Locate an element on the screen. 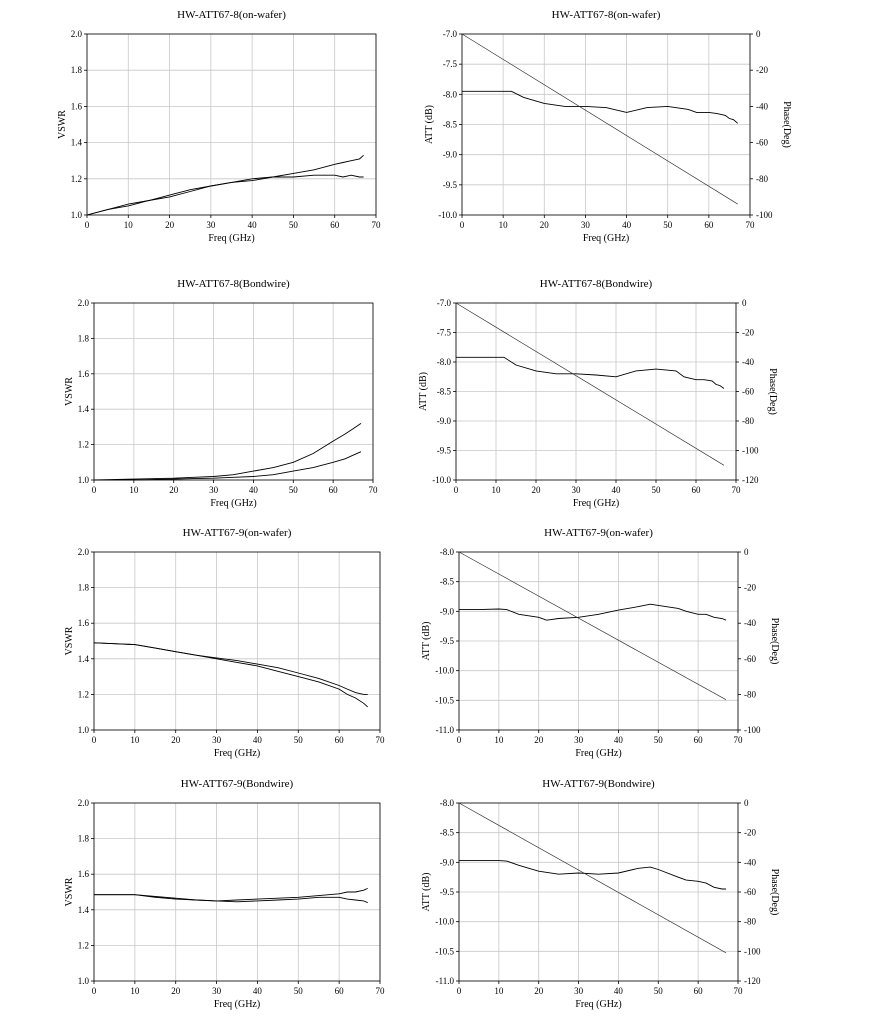  y-tick-label: -10.0 is located at coordinates (444, 671).